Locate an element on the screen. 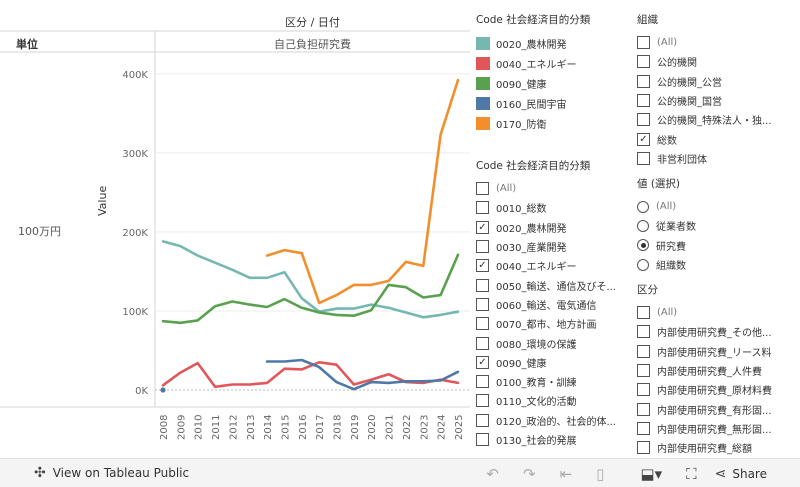  filter-value: 値 (選択) (All) 従業者数 研究費 組織数 is located at coordinates (712, 225).